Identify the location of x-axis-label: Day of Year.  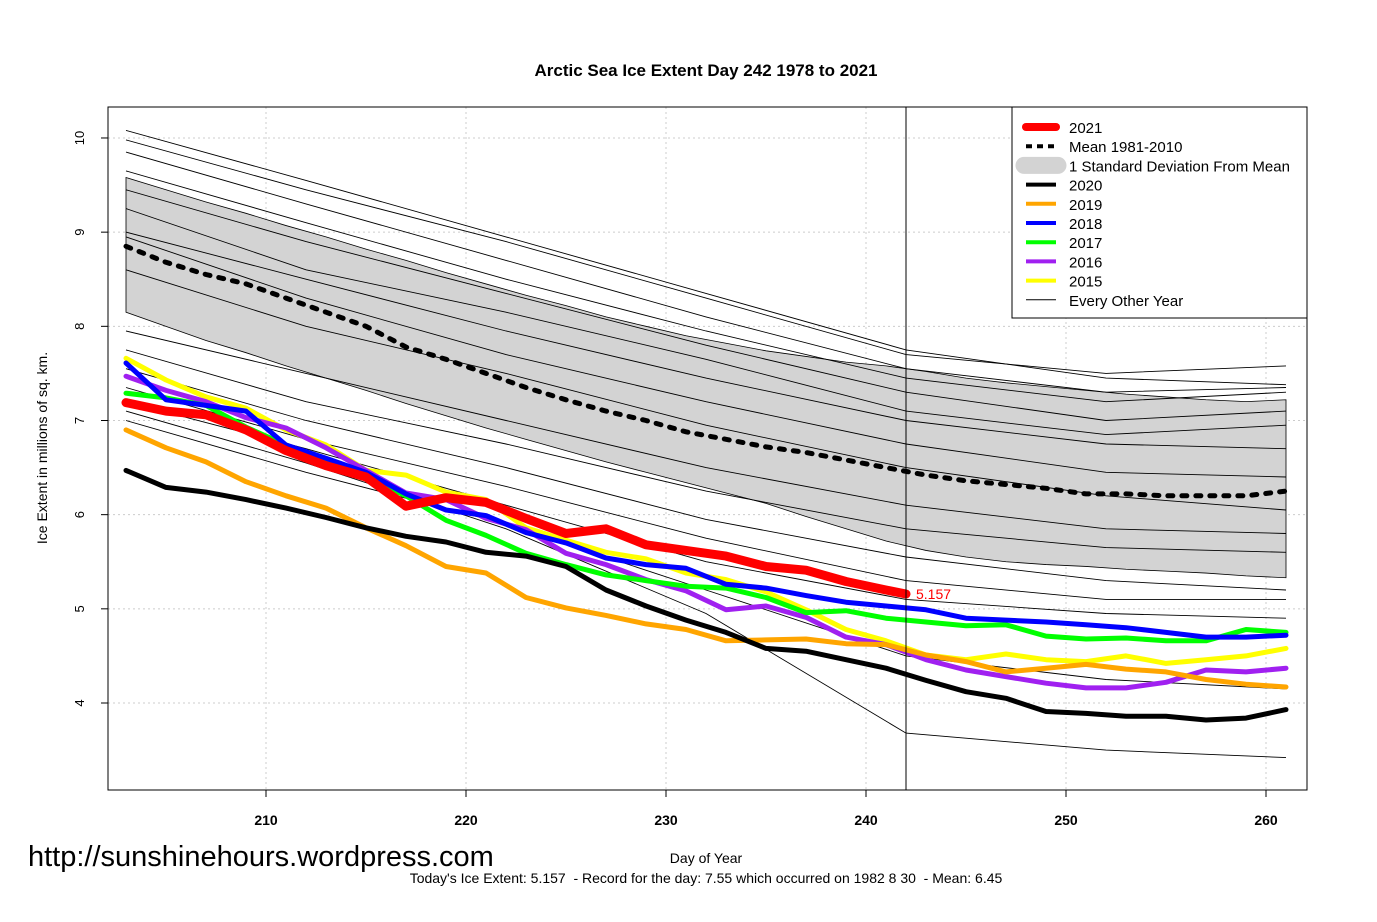
(706, 858).